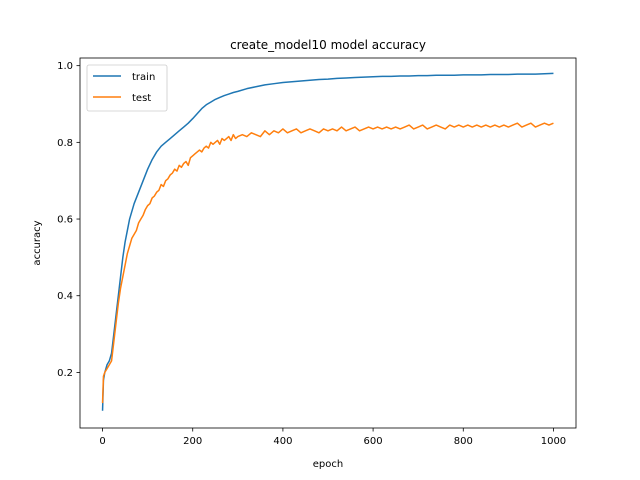  I want to click on y-axis-label: accuracy, so click(37, 242).